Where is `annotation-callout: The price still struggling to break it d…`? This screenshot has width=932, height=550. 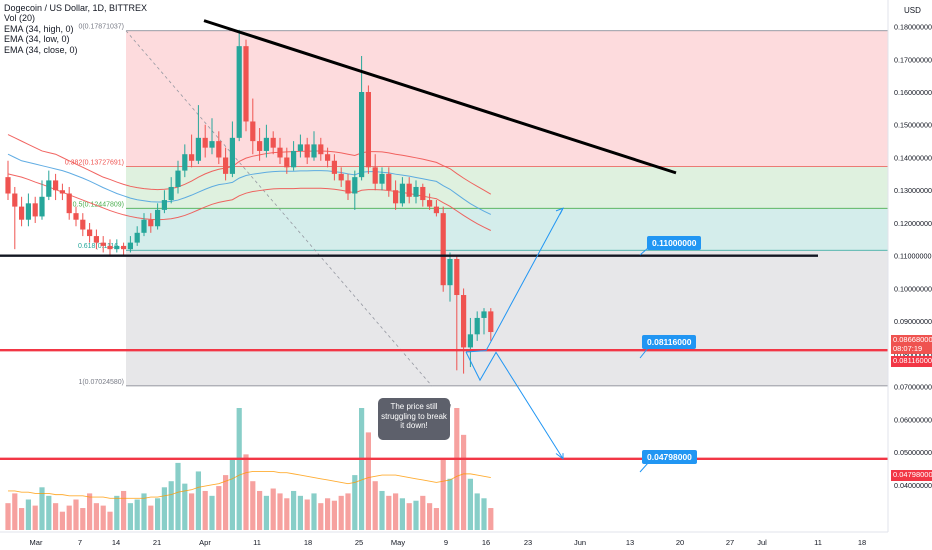
annotation-callout: The price still struggling to break it d… is located at coordinates (414, 419).